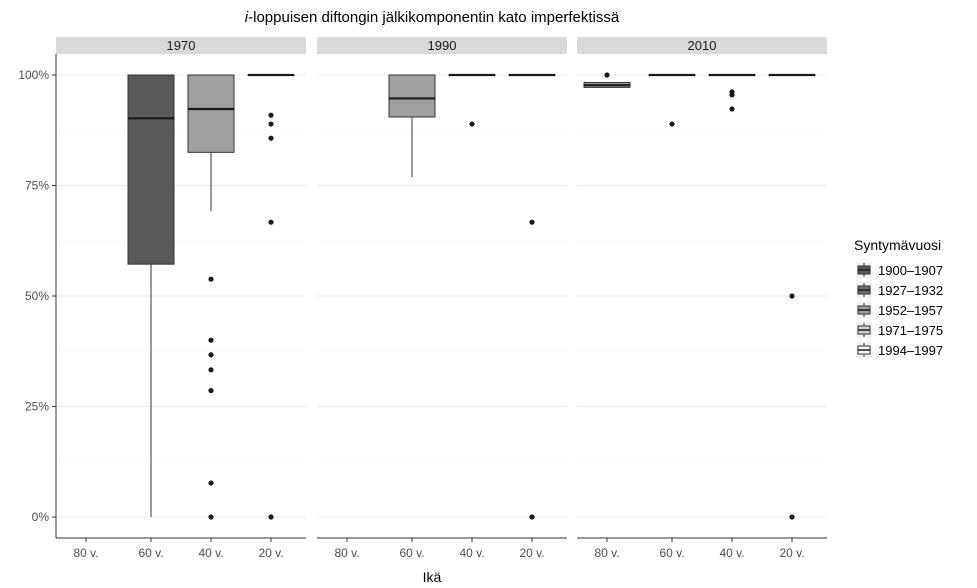 The height and width of the screenshot is (588, 977). I want to click on y-tick-label: 75%, so click(37, 186).